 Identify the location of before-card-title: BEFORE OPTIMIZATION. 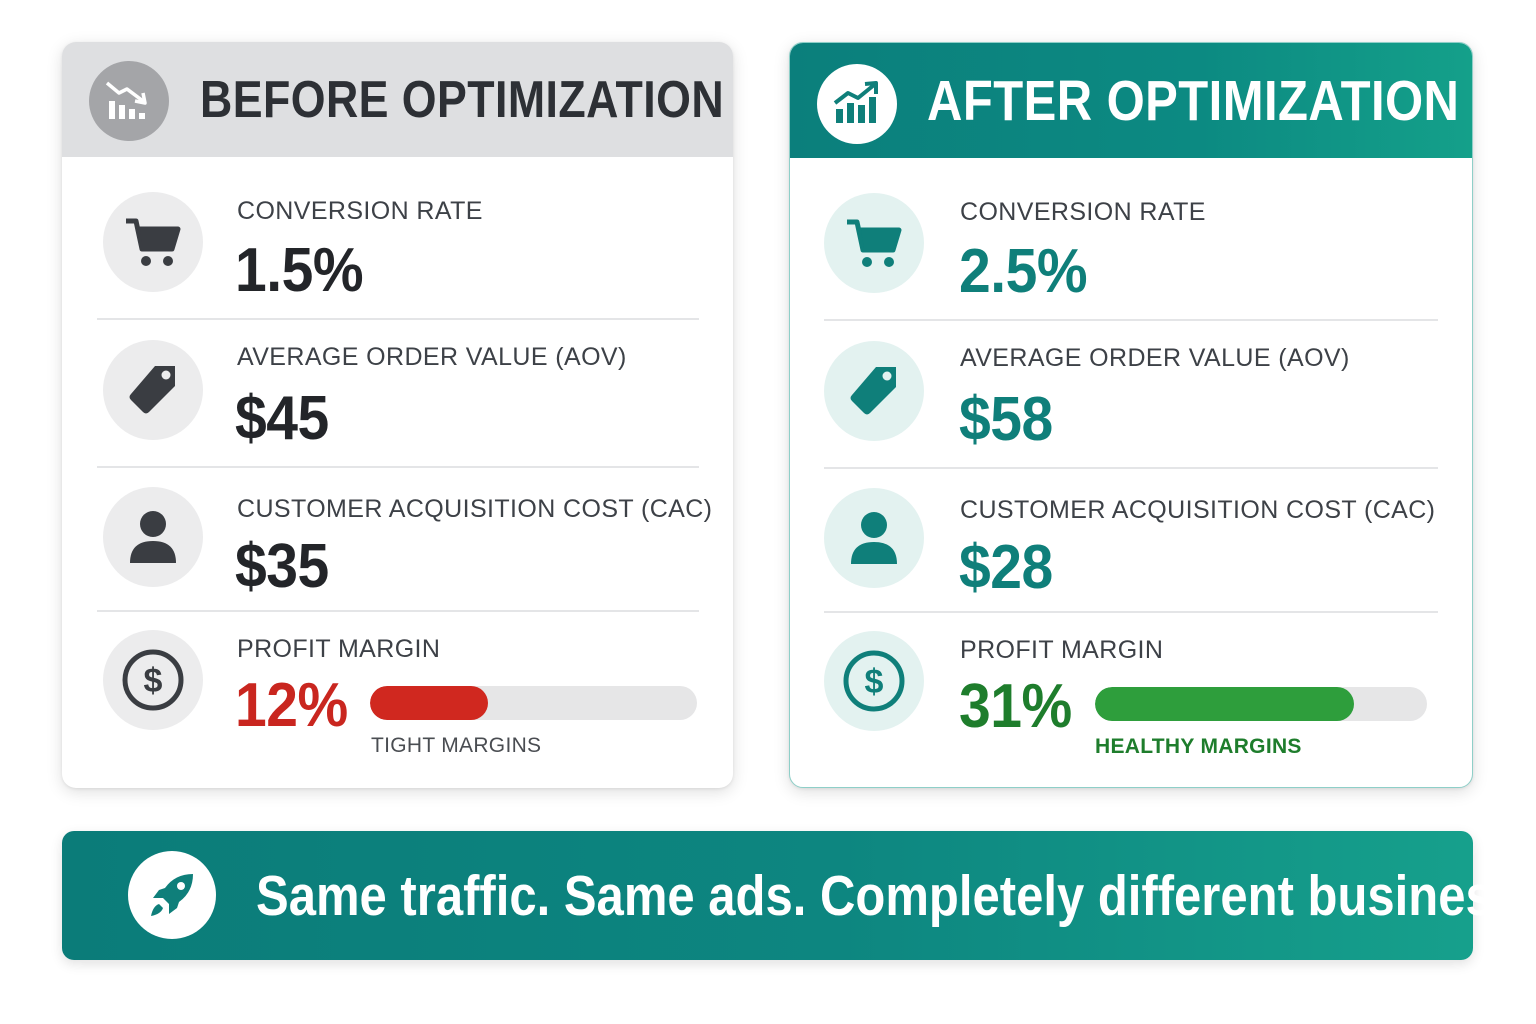
(462, 99).